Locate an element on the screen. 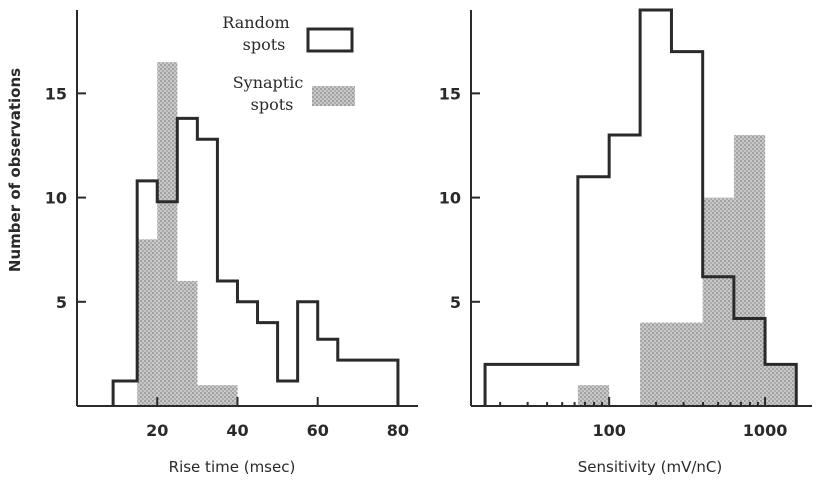 This screenshot has width=826, height=481. x-tick-label: 1000 is located at coordinates (765, 430).